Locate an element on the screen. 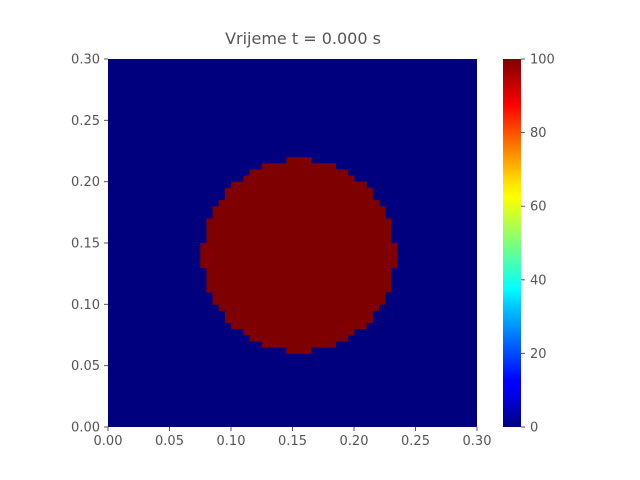 This screenshot has height=480, width=640. colorbar: 0 20 40 60 80 100 is located at coordinates (529, 244).